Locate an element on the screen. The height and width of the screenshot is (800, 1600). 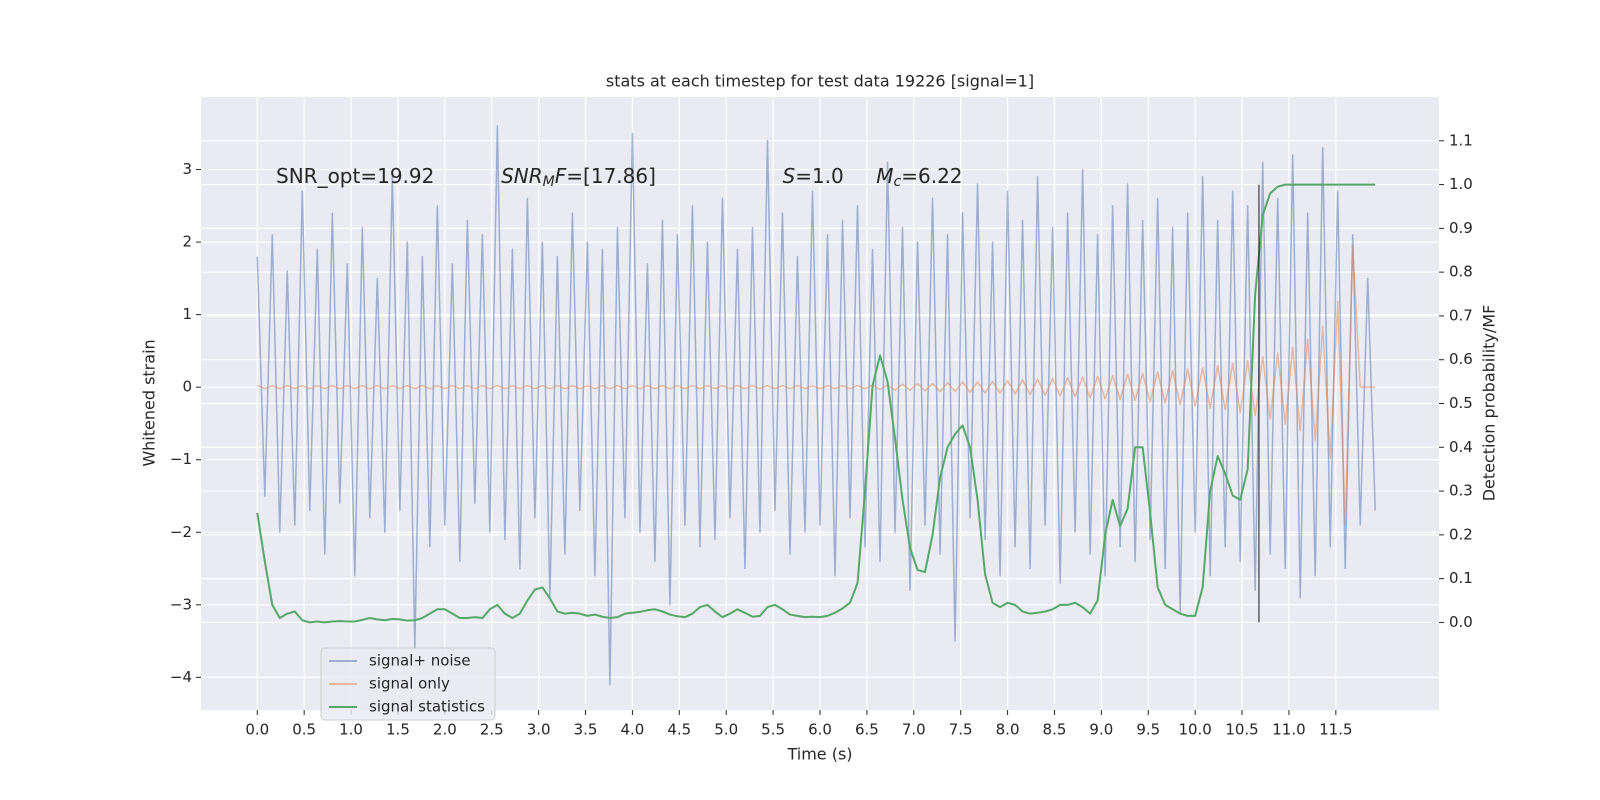
x-tick-label: 11.5 is located at coordinates (1335, 730).